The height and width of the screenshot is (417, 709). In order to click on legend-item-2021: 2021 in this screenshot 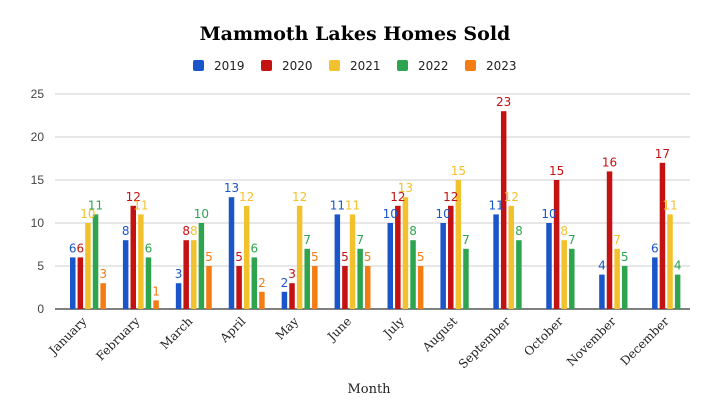, I will do `click(355, 66)`.